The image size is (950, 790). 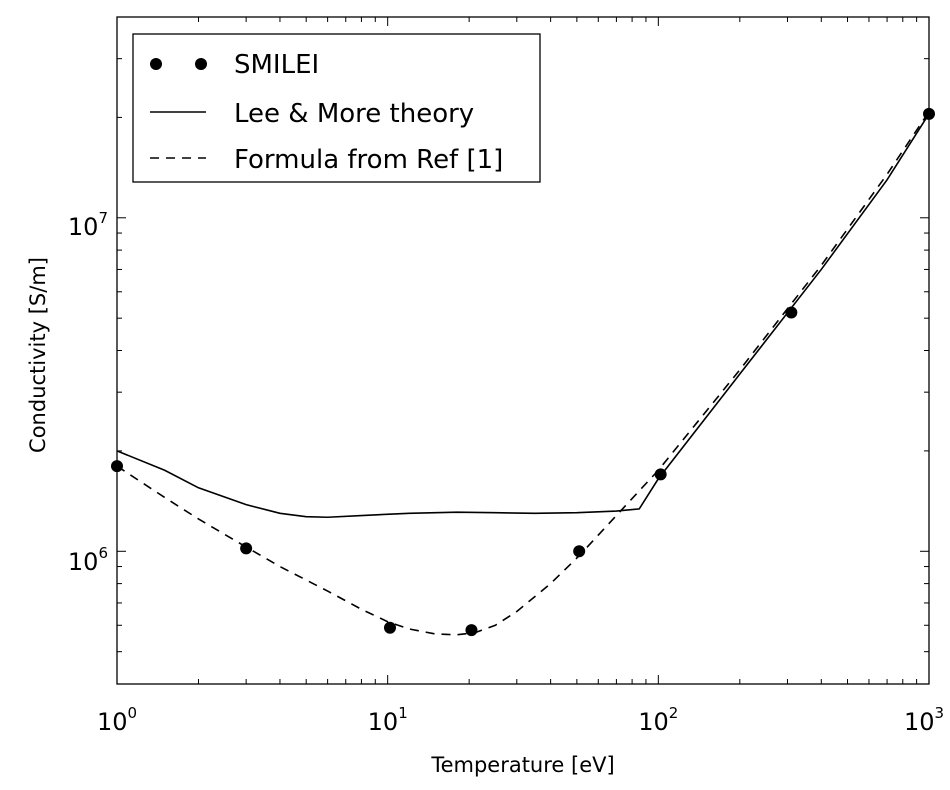 What do you see at coordinates (520, 720) in the screenshot?
I see `x-tick-labels: 10⁰ 10¹ 10² 10³` at bounding box center [520, 720].